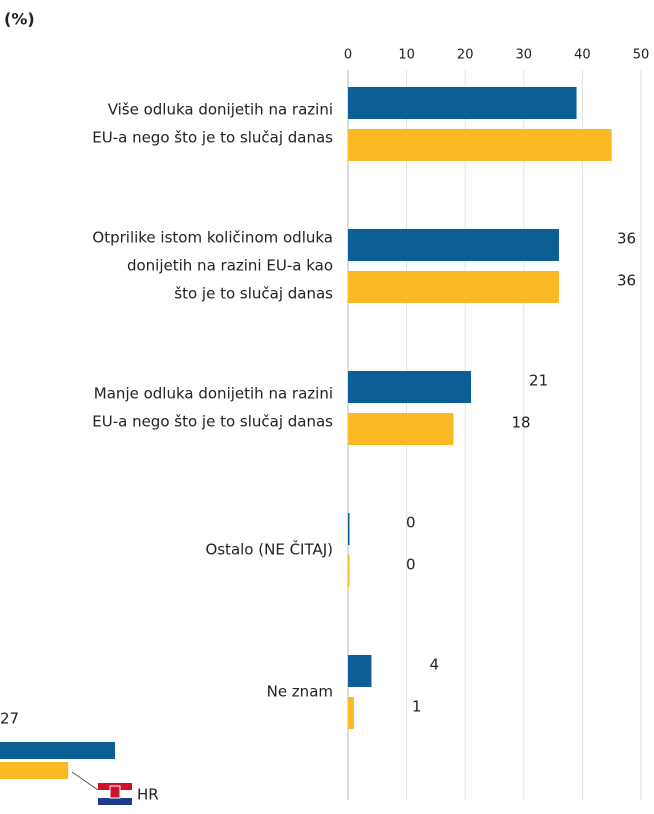 This screenshot has height=814, width=654. Describe the element at coordinates (212, 238) in the screenshot. I see `category-label: Otprilike istom količinom odluka` at that location.